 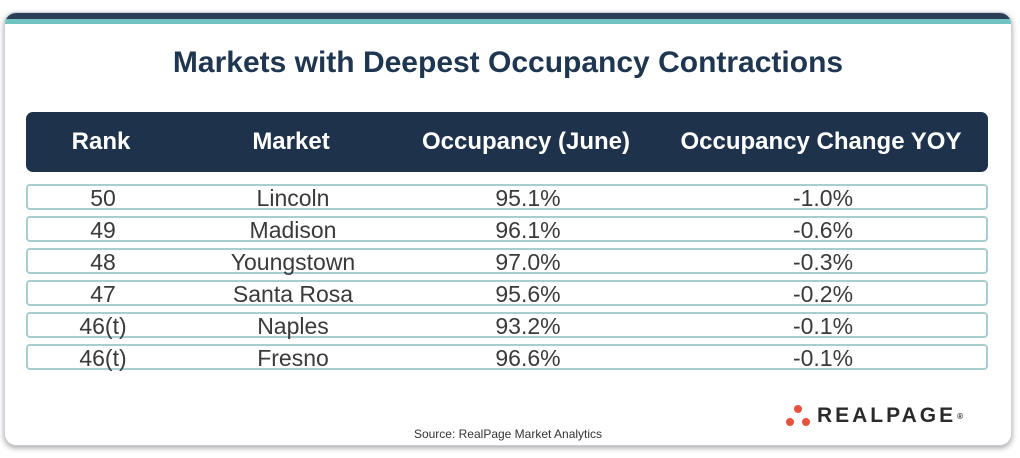 I want to click on table-row: 46(t) Fresno 96.6% -0.1%, so click(x=507, y=357).